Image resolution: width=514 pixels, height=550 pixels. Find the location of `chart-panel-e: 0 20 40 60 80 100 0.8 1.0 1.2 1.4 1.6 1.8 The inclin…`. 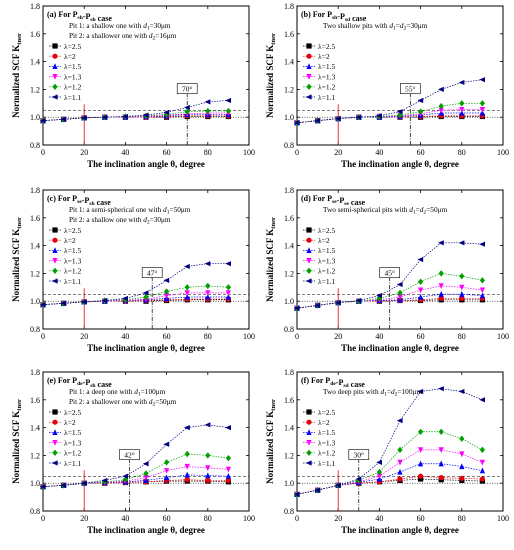

chart-panel-e: 0 20 40 60 80 100 0.8 1.0 1.2 1.4 1.6 1.8 The inclin… is located at coordinates (133, 451).